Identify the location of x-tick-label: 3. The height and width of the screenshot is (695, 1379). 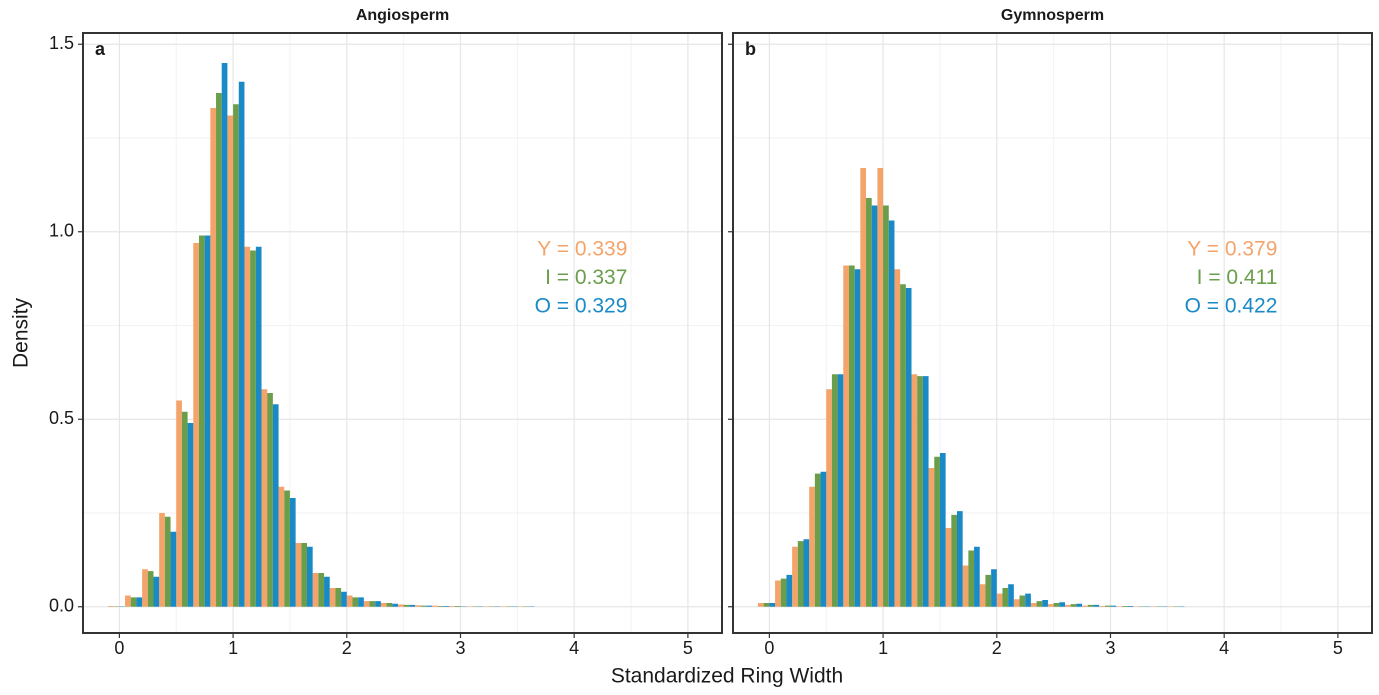
(460, 648).